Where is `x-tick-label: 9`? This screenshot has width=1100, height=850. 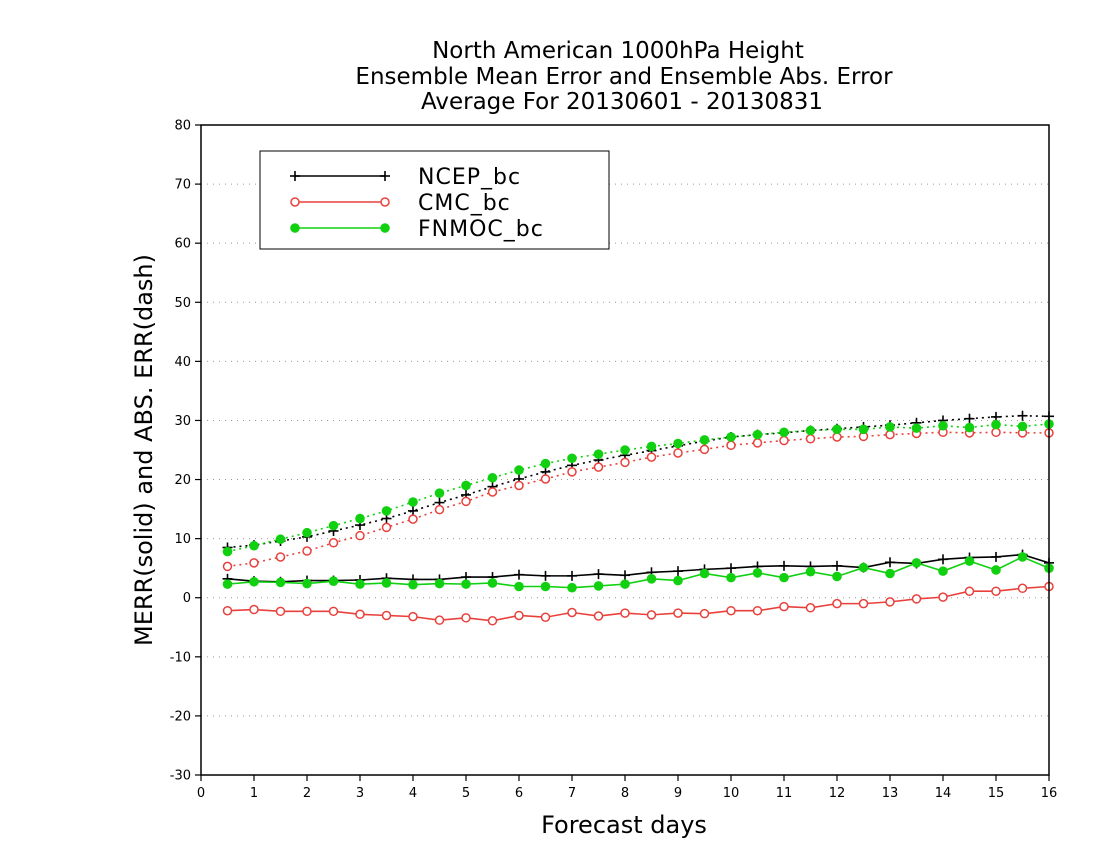 x-tick-label: 9 is located at coordinates (678, 793).